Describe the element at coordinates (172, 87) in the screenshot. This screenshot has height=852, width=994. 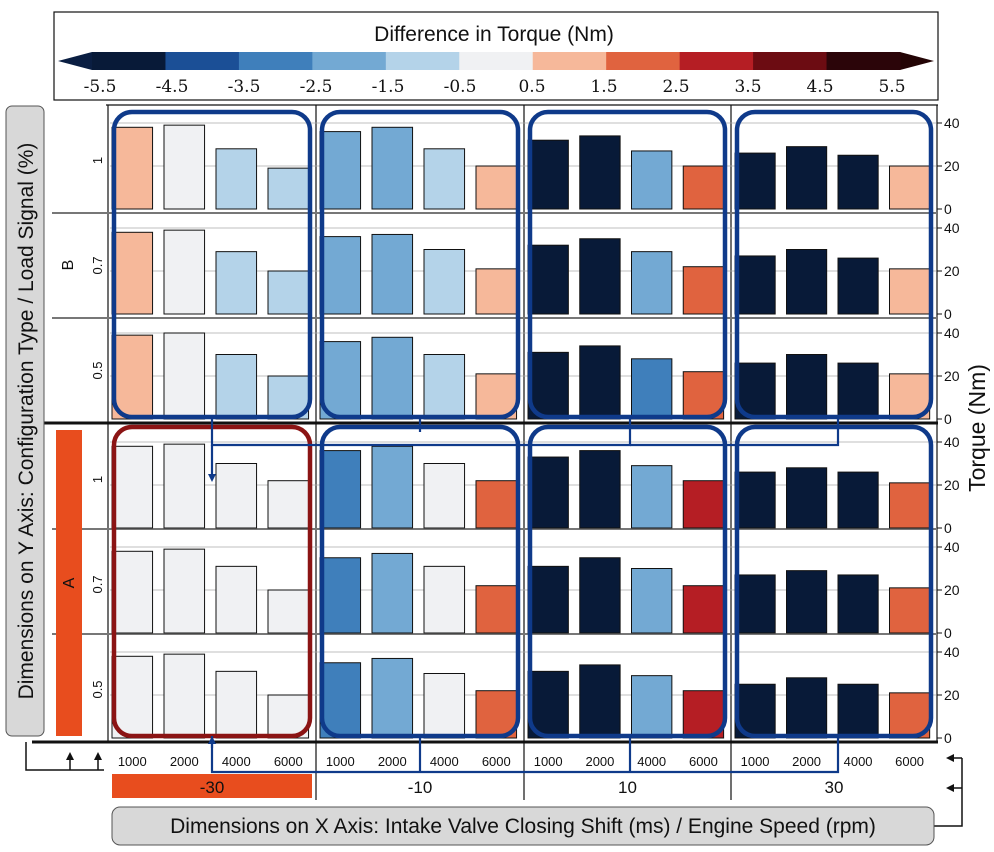
I see `colorbar-tick-label: -4.5` at that location.